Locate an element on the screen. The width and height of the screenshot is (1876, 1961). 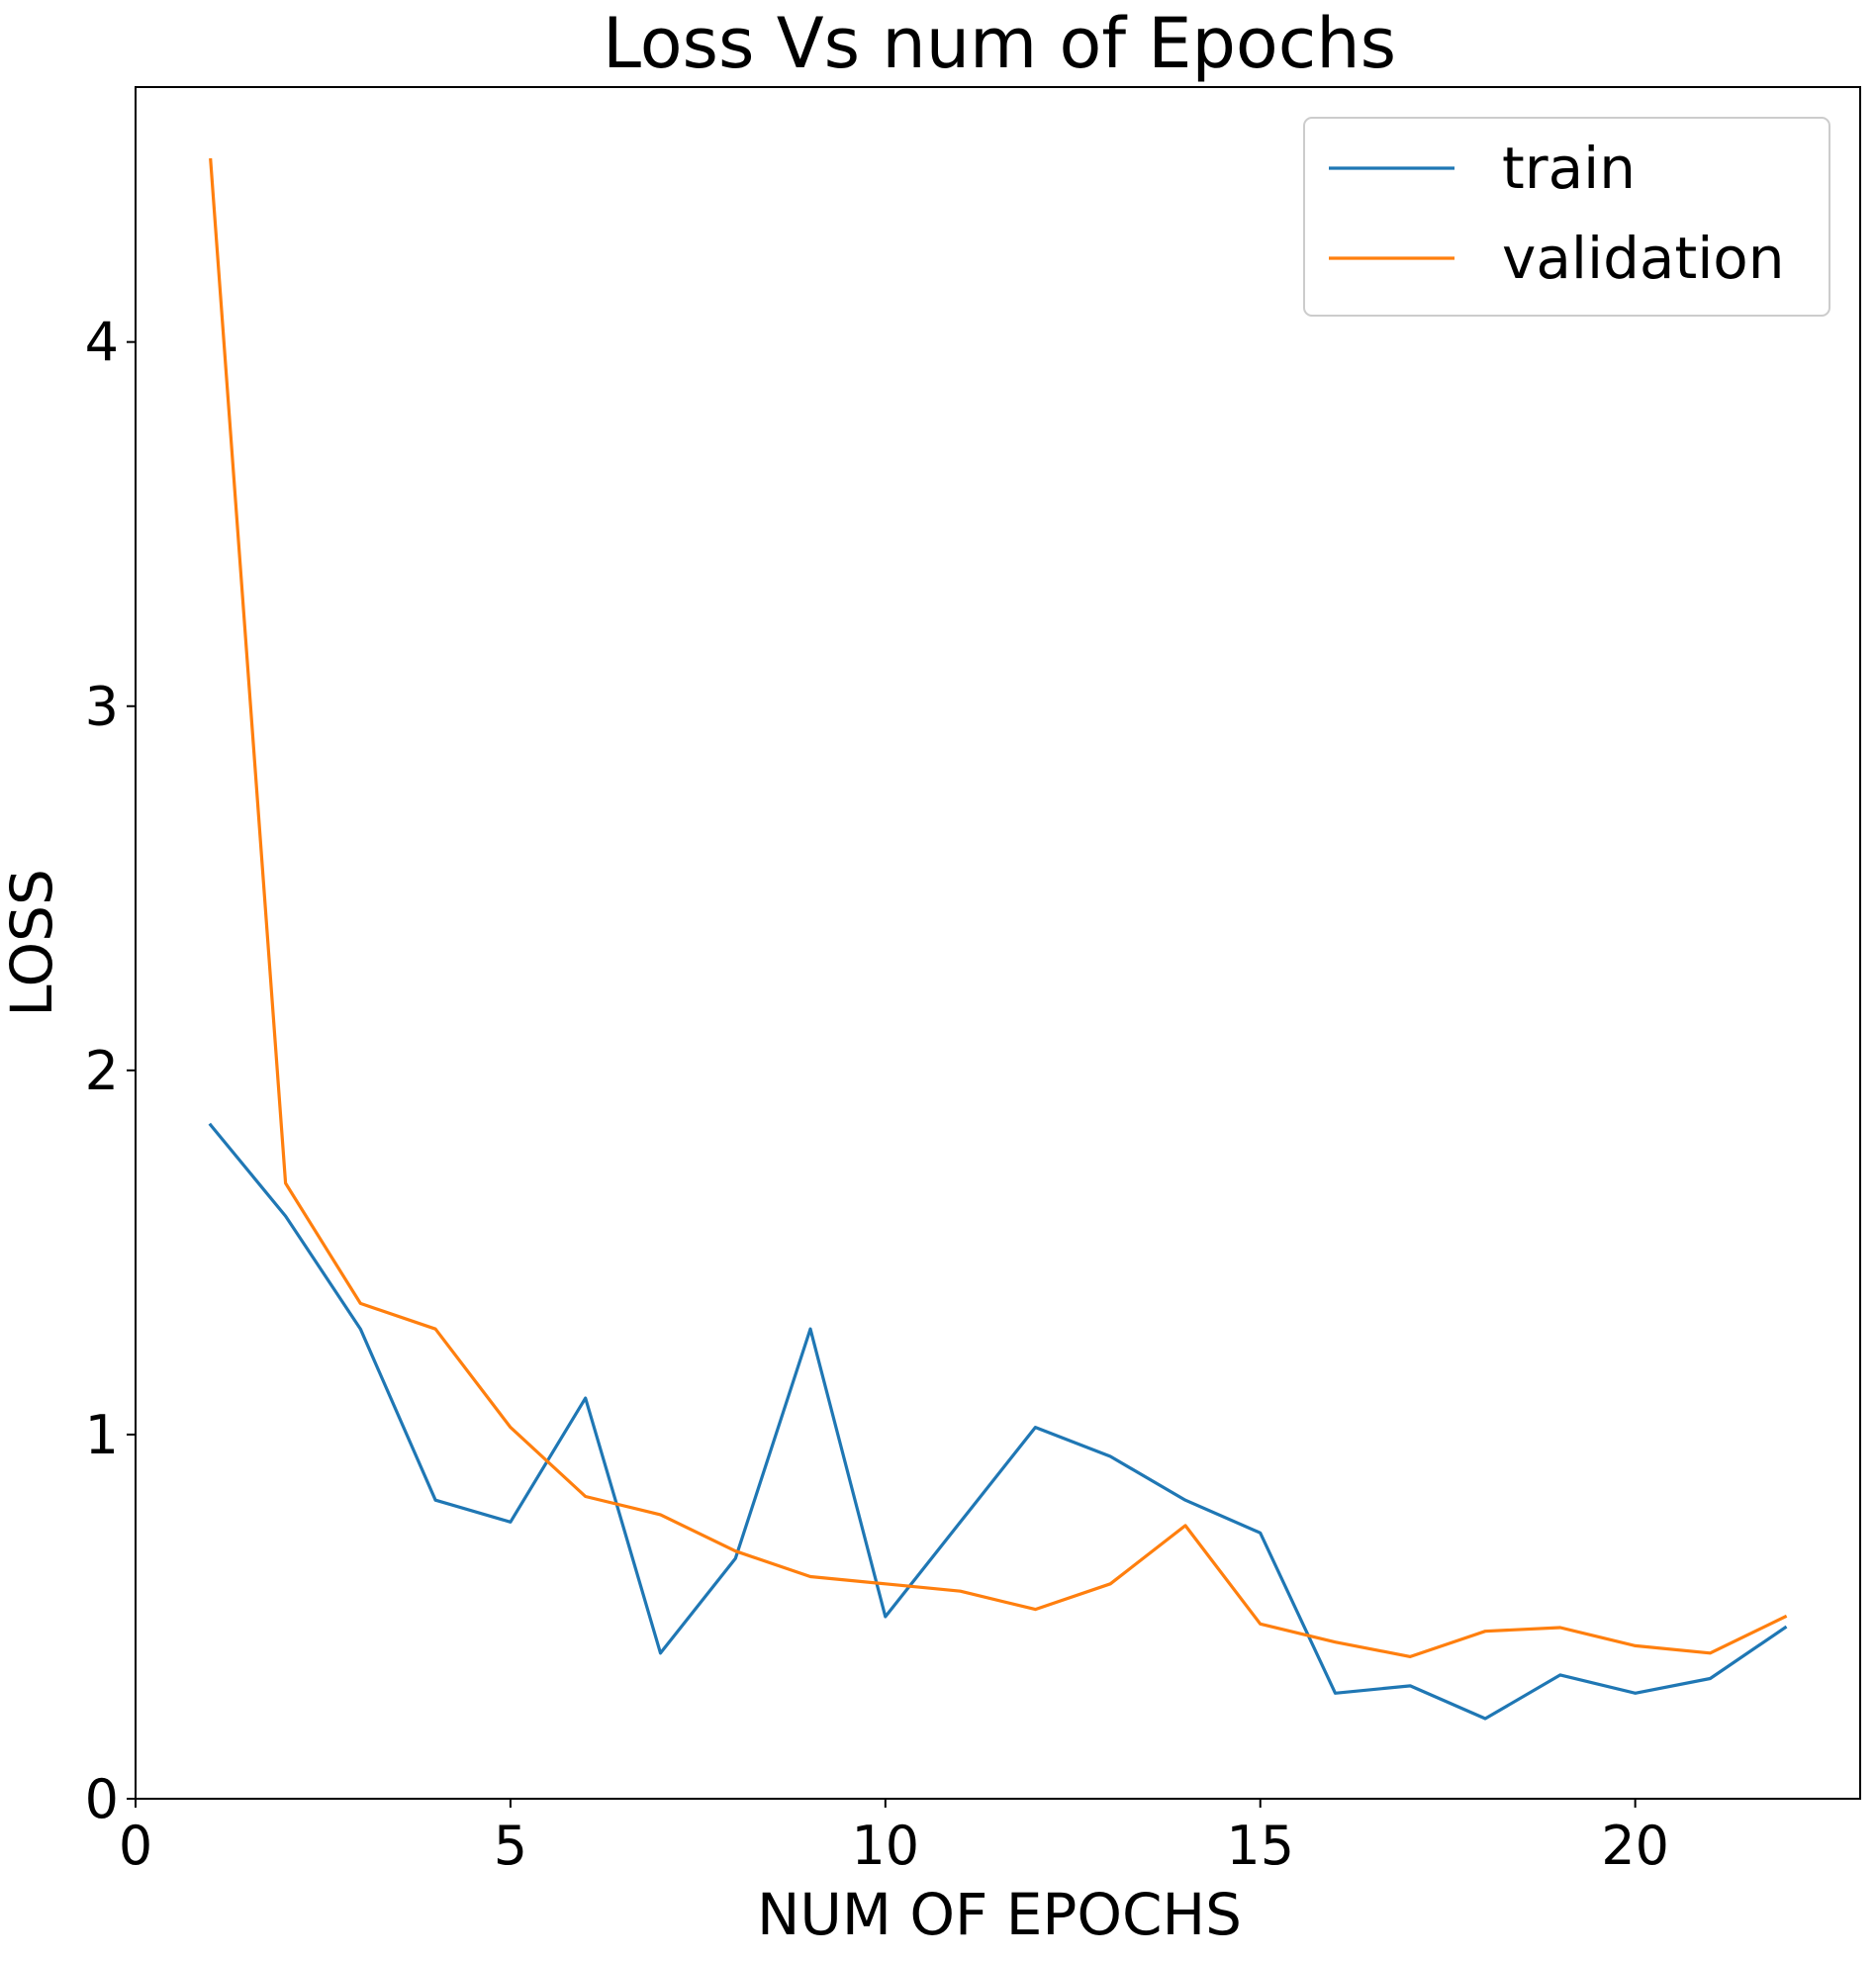
y-tick-label: 0 is located at coordinates (102, 1799).